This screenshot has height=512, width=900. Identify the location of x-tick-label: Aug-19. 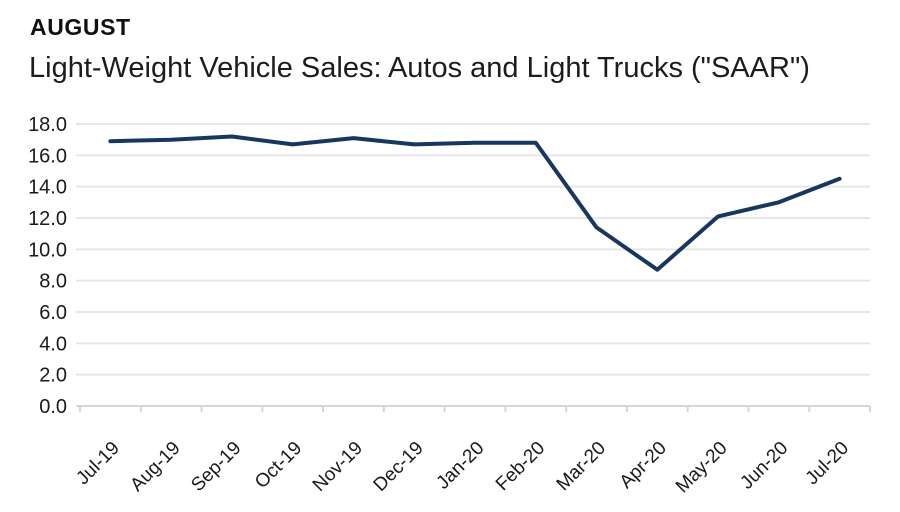
(156, 467).